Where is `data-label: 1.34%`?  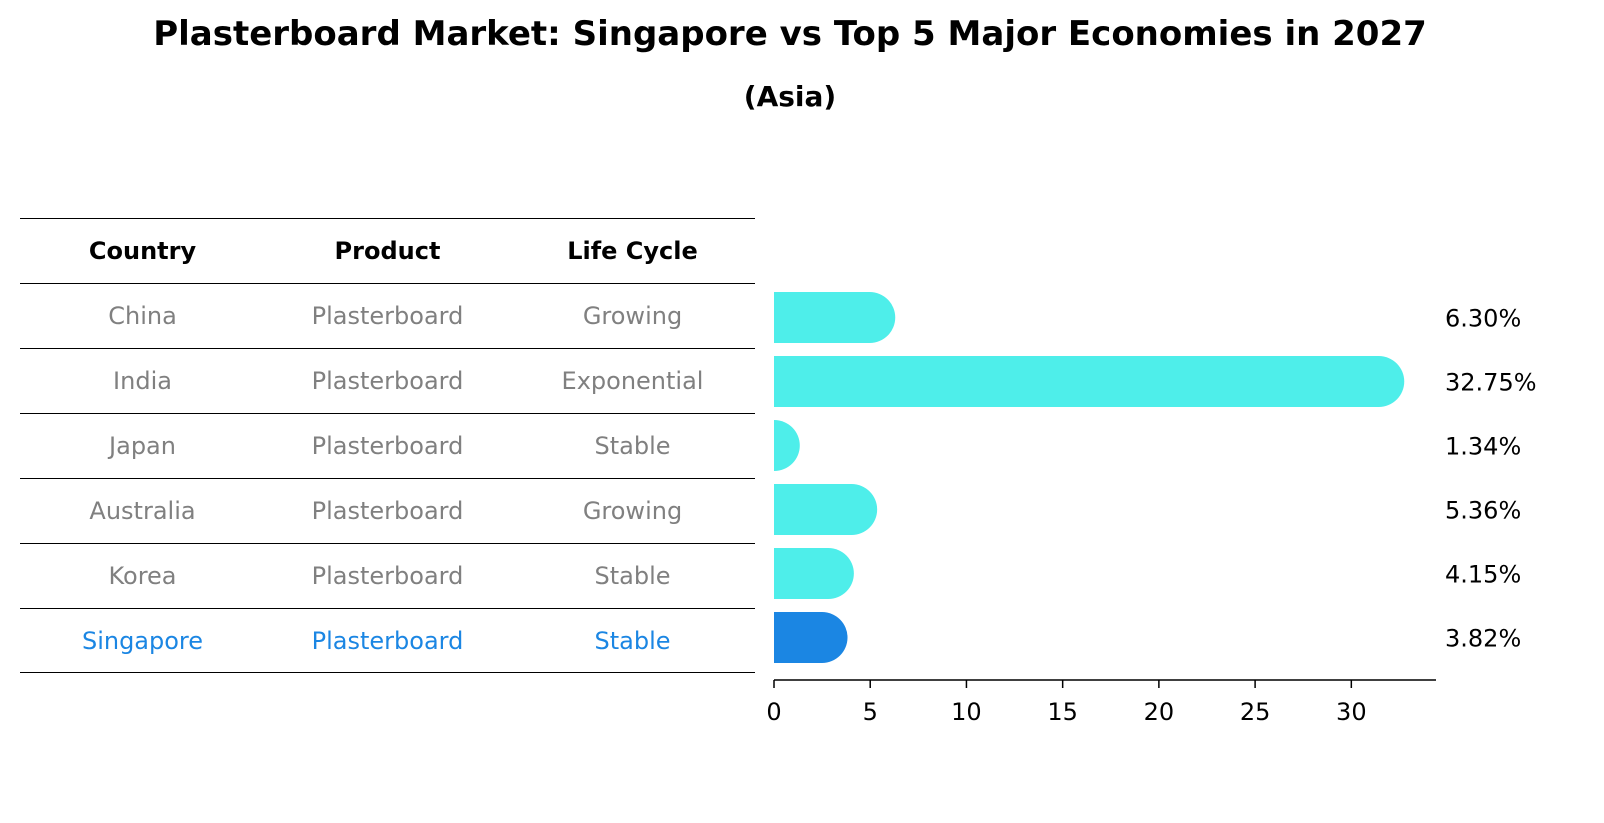 data-label: 1.34% is located at coordinates (1483, 447).